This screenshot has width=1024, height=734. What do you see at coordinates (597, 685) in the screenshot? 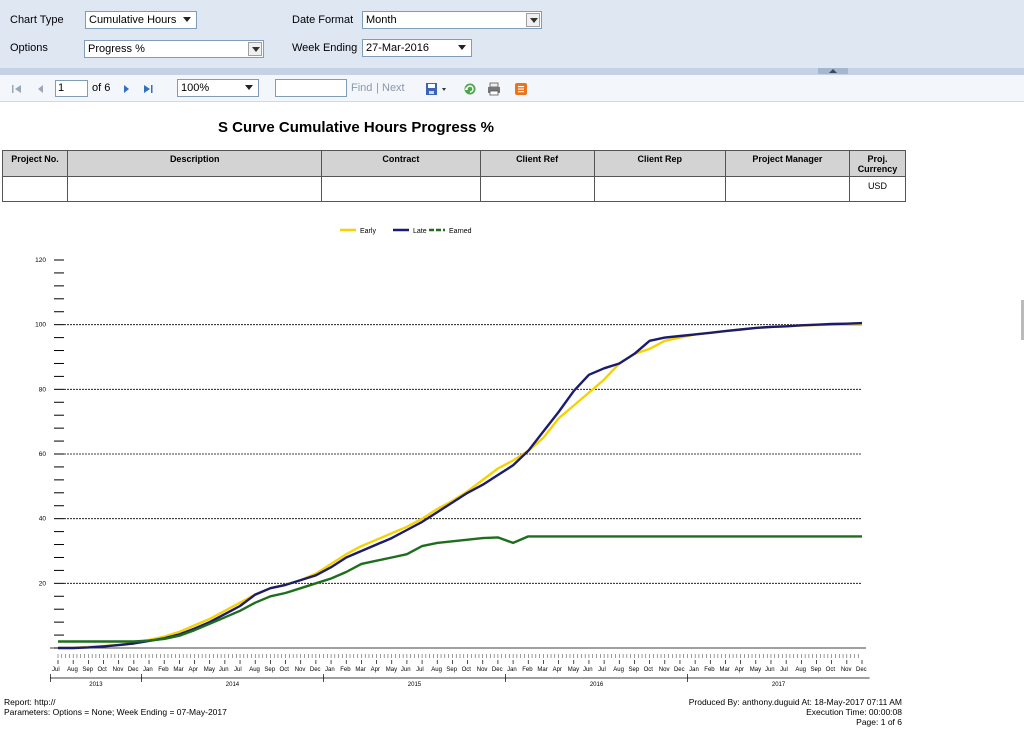
I see `year-label: 2016` at bounding box center [597, 685].